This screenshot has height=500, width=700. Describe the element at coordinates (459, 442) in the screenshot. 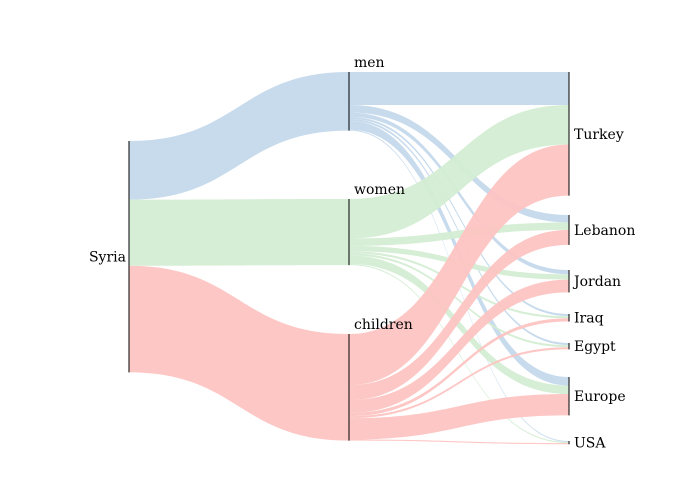

I see `link-children-usa` at that location.